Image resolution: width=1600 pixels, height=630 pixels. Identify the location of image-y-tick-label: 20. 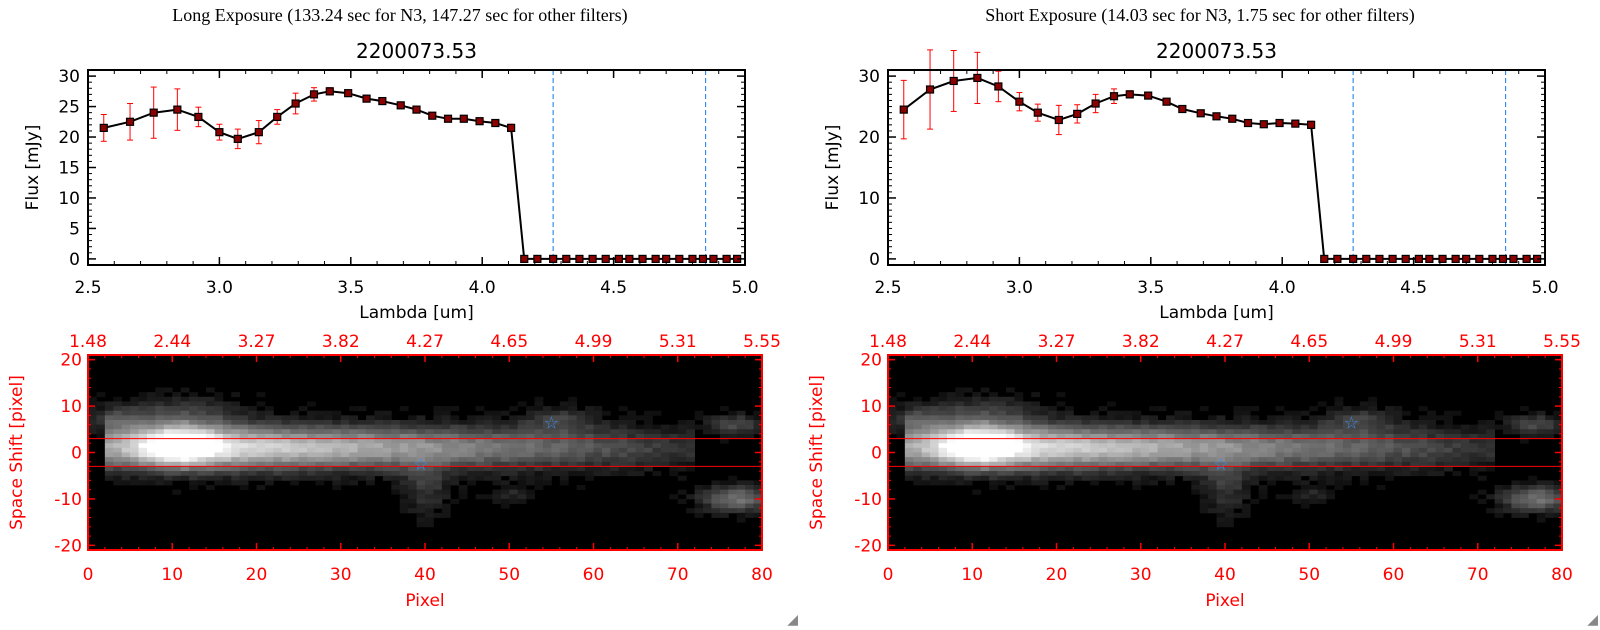
(871, 361).